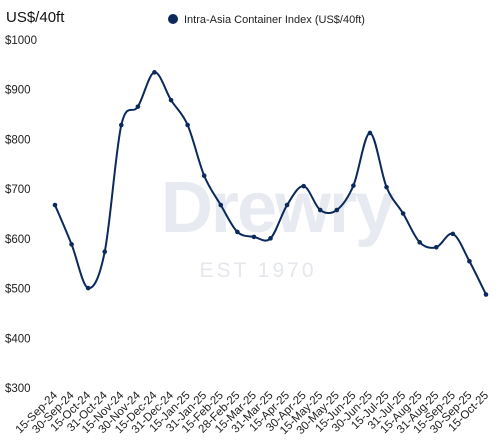 The width and height of the screenshot is (500, 446). I want to click on watermark-tagline: EST 1970, so click(257, 270).